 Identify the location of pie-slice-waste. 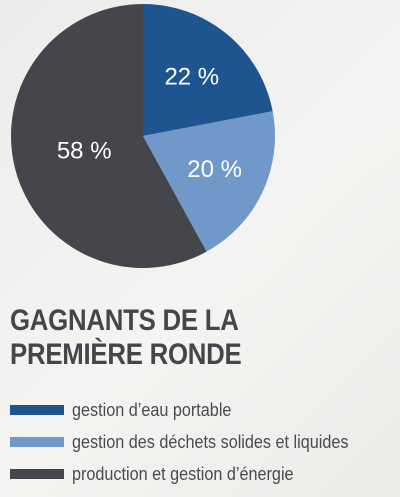
(209, 181).